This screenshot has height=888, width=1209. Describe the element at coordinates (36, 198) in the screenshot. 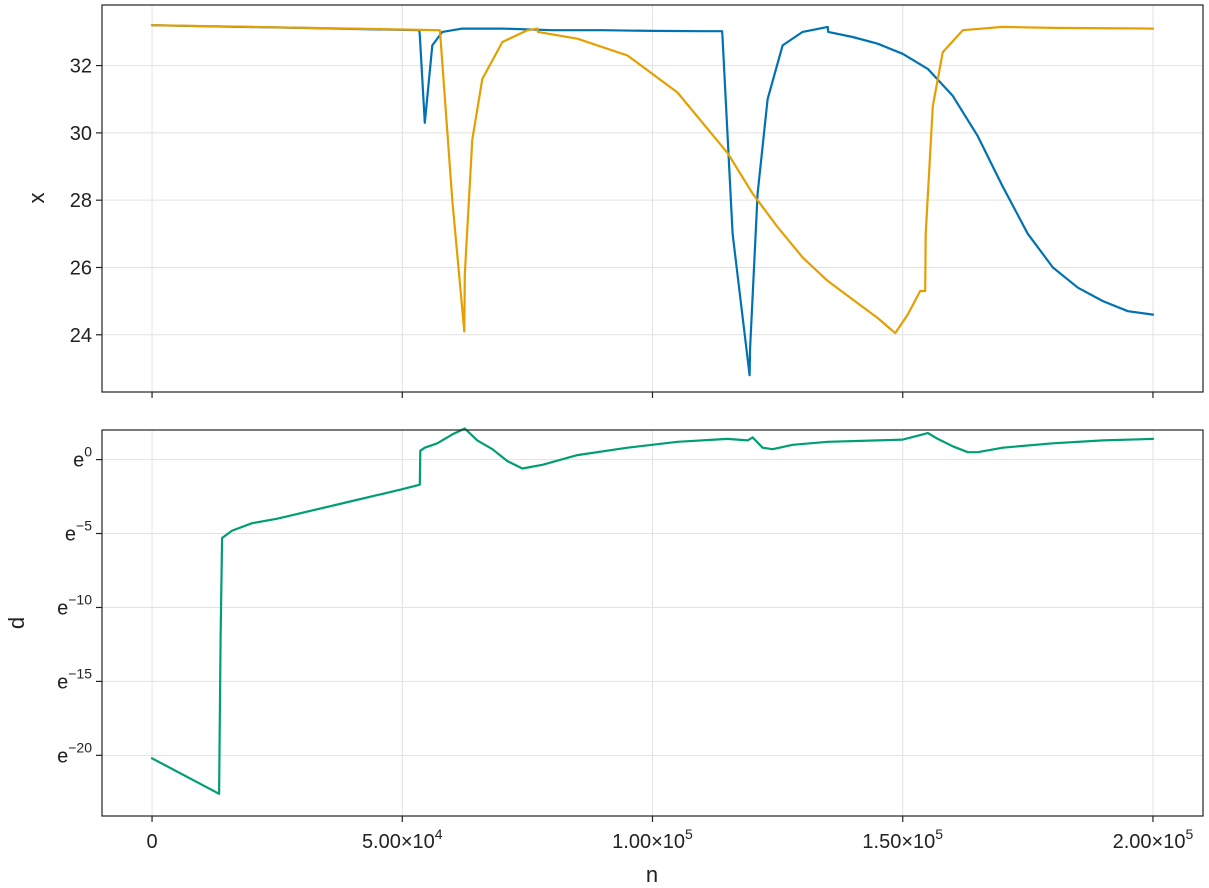

I see `top-y-axis-label: x` at that location.